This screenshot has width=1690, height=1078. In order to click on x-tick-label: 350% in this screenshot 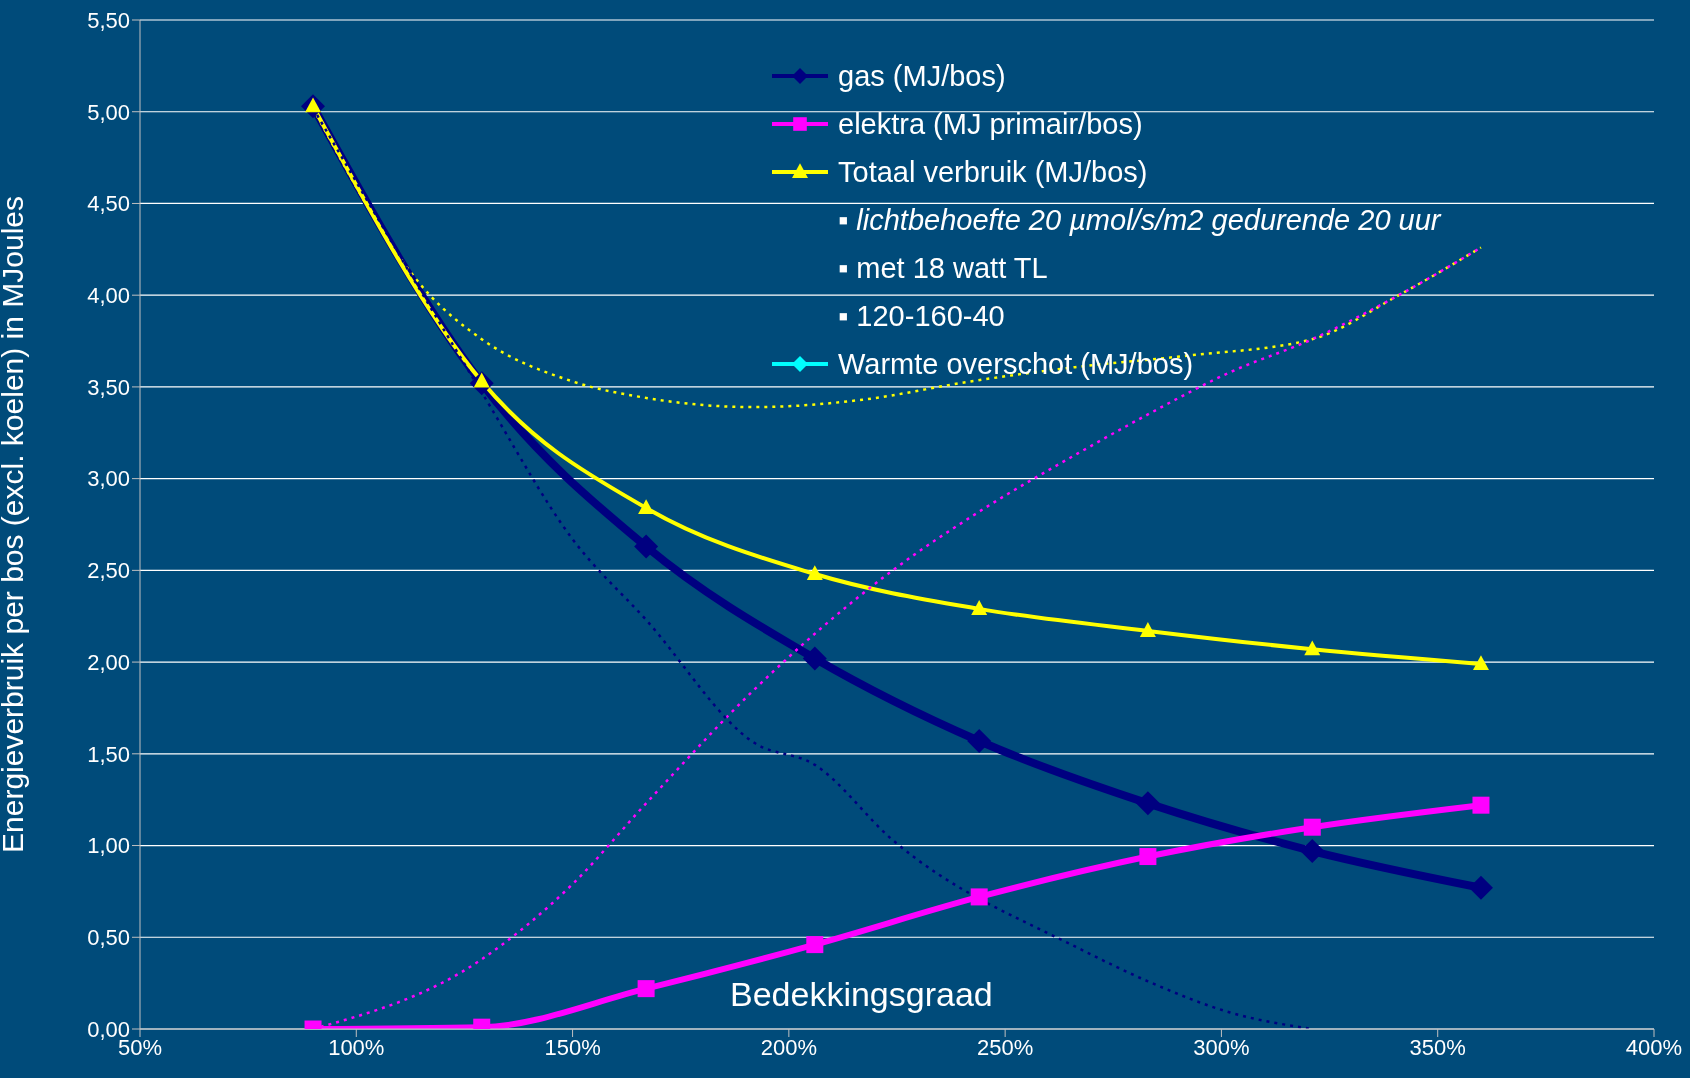, I will do `click(1437, 1047)`.